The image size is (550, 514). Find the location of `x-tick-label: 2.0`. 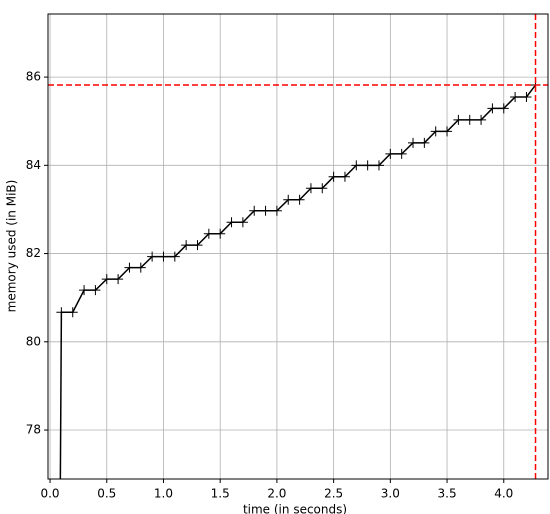

x-tick-label: 2.0 is located at coordinates (276, 494).